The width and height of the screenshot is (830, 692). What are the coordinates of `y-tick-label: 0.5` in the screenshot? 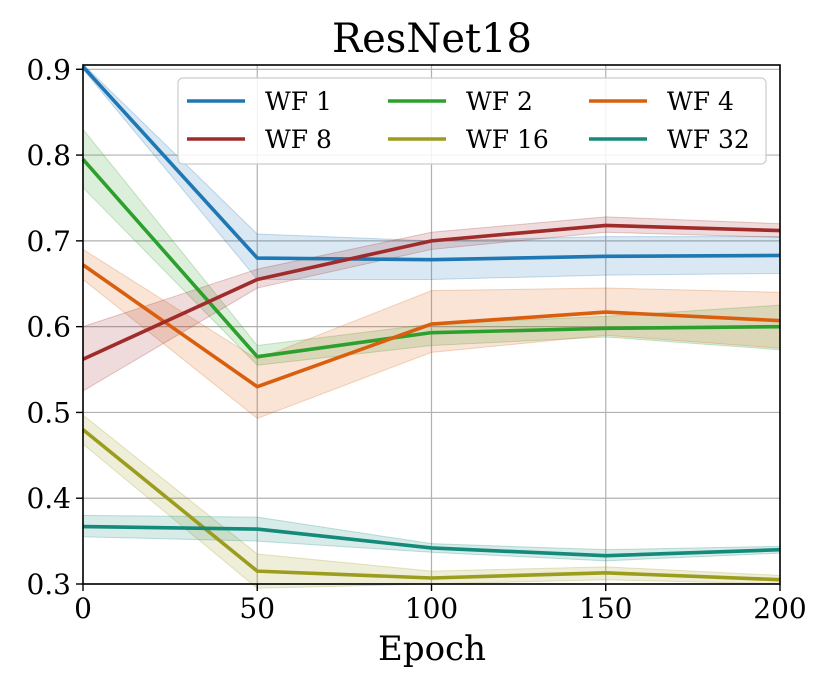 It's located at (48, 412).